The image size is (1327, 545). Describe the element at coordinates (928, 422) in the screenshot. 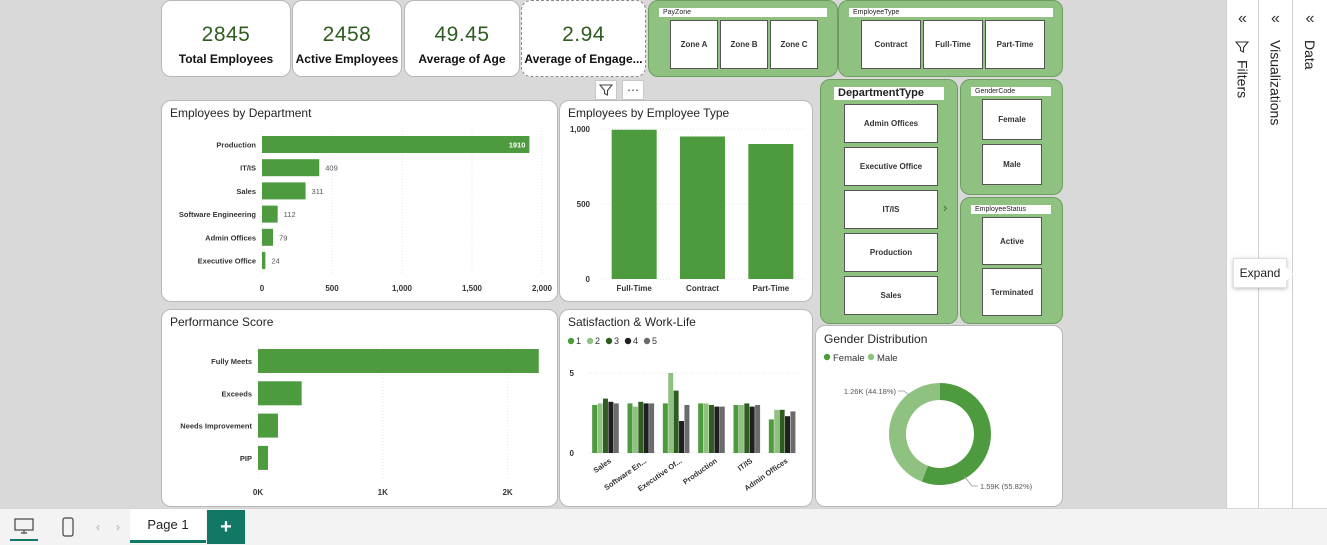

I see `gender-donut-chart: Female Male 1.59K (55.82%) 1.26K (44.18%)` at that location.